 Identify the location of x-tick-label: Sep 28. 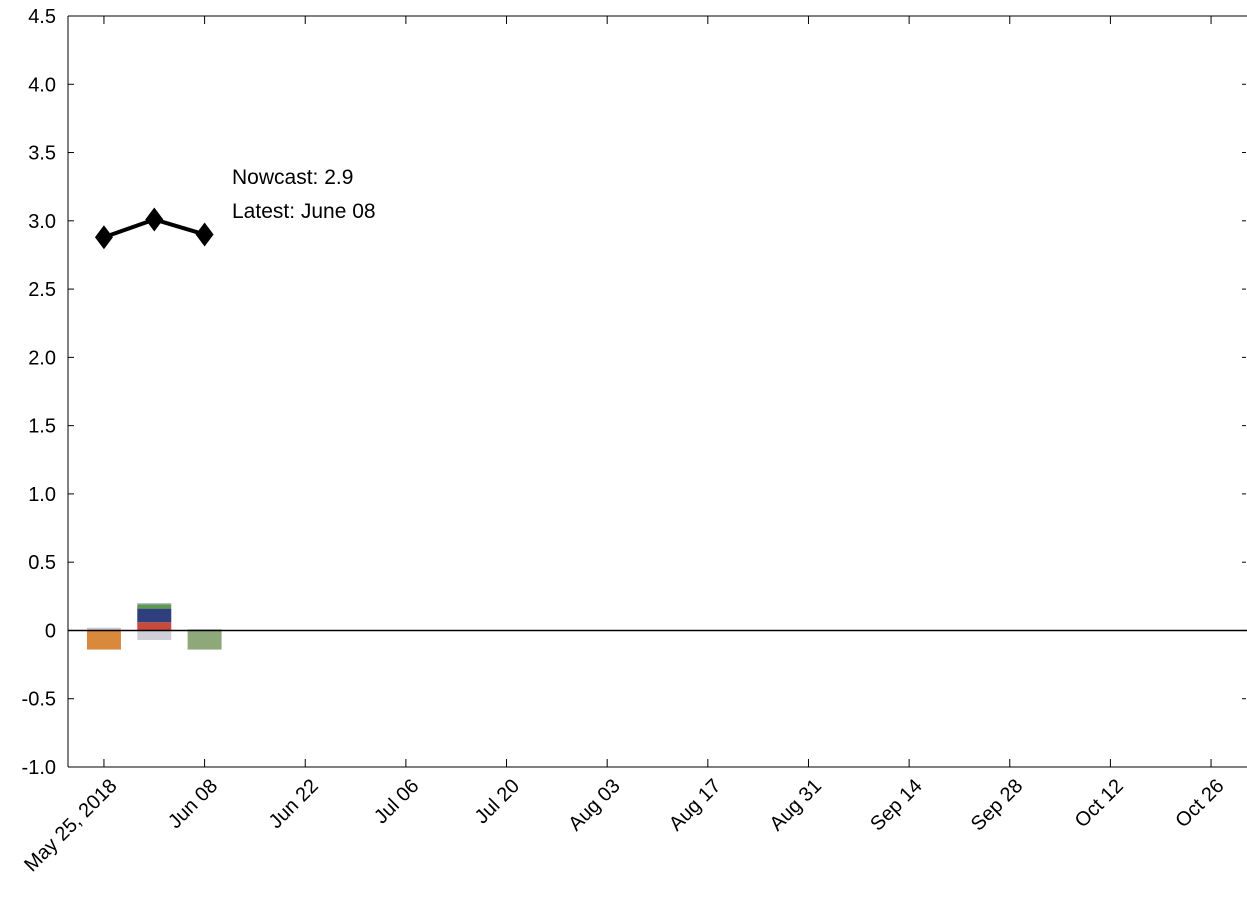
(997, 805).